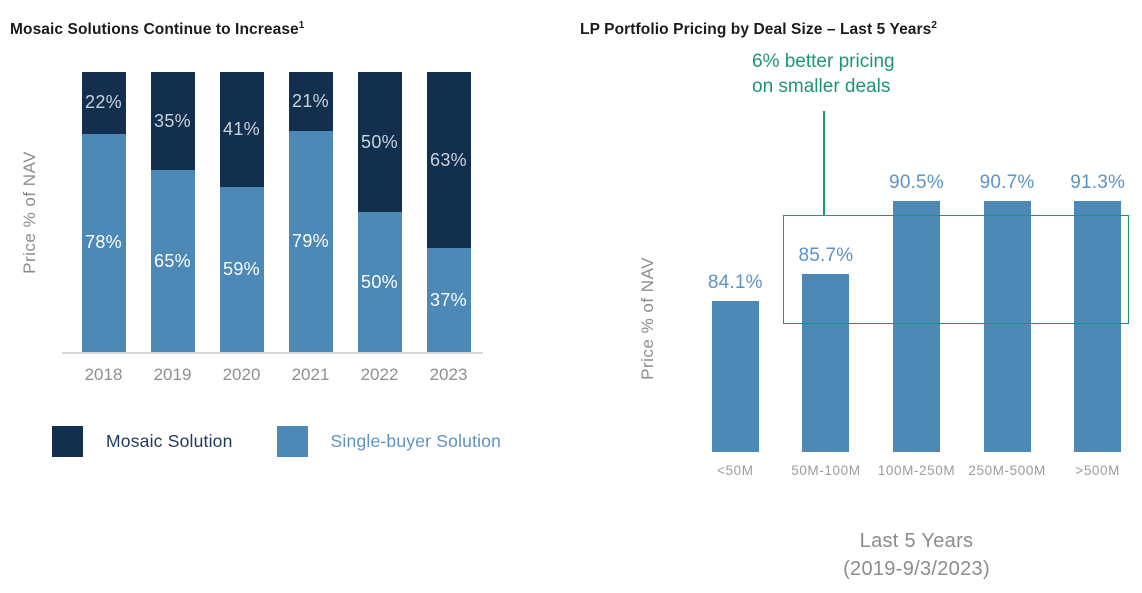  Describe the element at coordinates (826, 255) in the screenshot. I see `bar-value-label: 85.7%` at that location.